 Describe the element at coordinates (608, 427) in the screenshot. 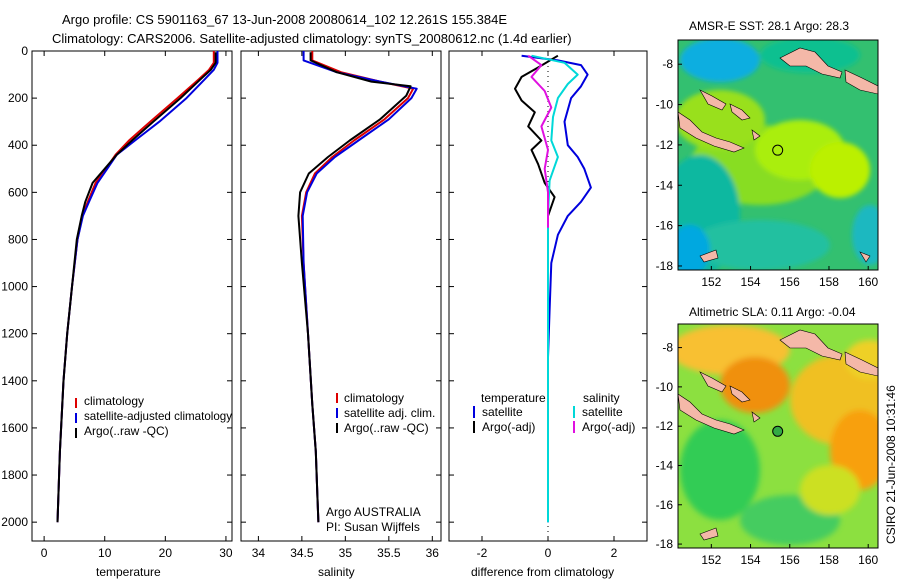

I see `legend-sal-argo-label: Argo(-adj)` at that location.